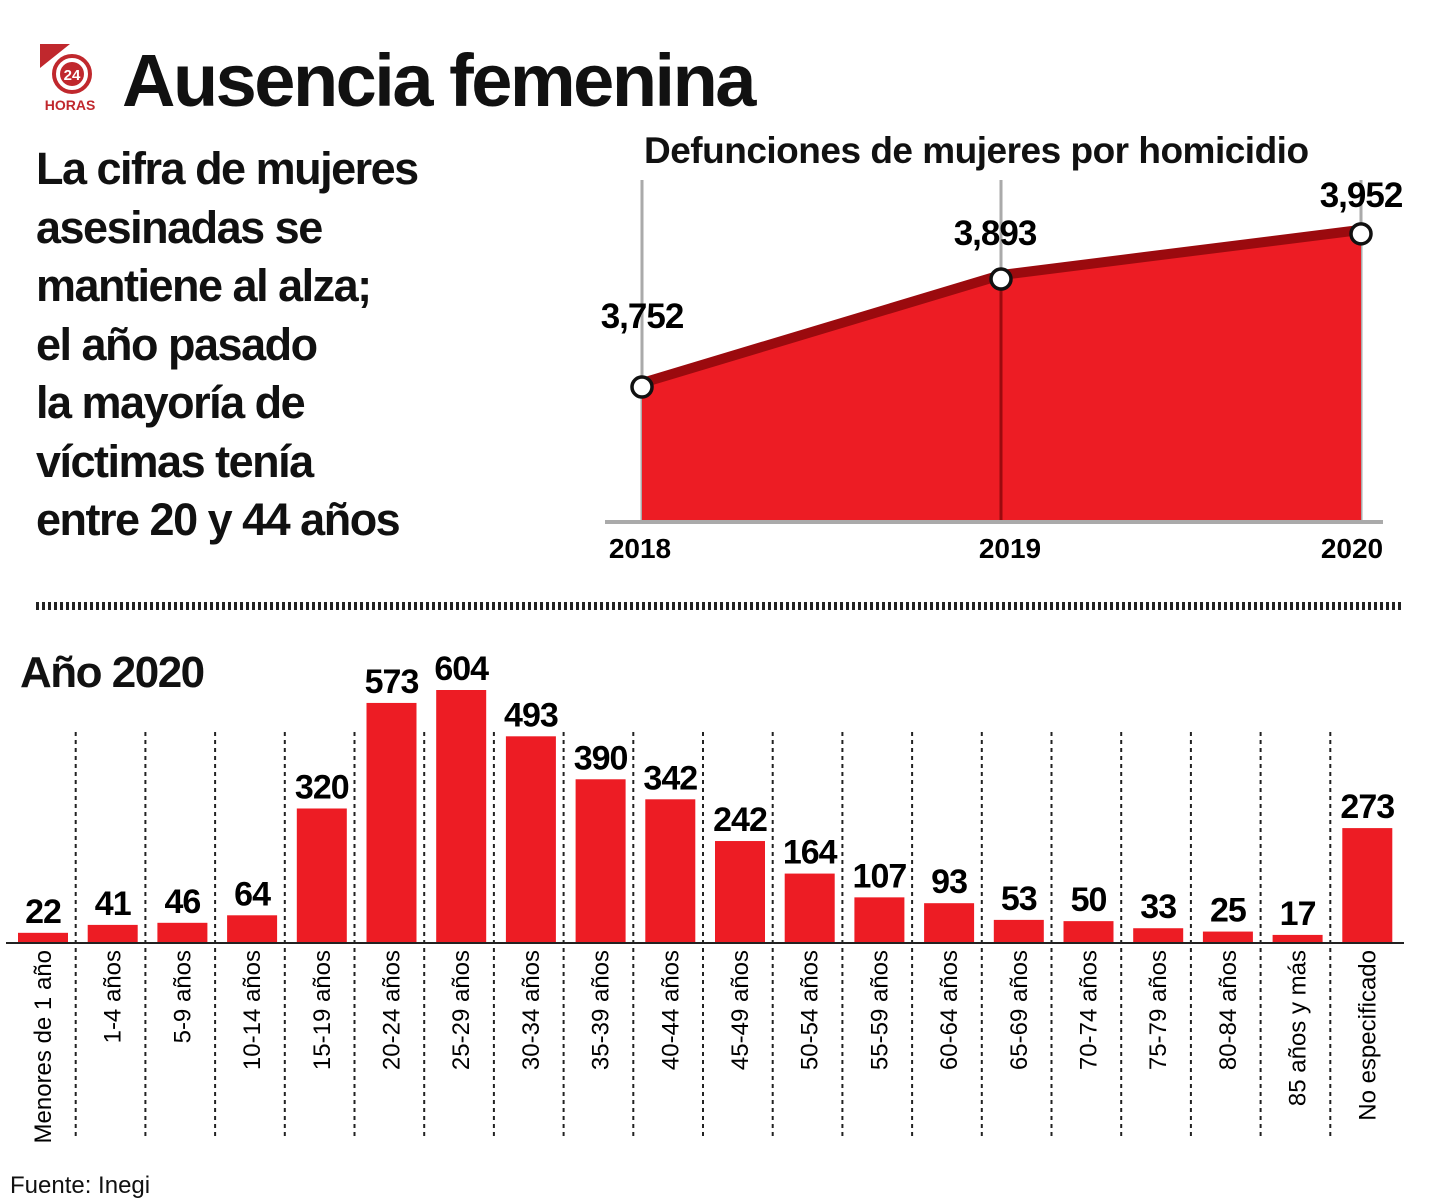  What do you see at coordinates (182, 996) in the screenshot?
I see `category-label: 5-9 años` at bounding box center [182, 996].